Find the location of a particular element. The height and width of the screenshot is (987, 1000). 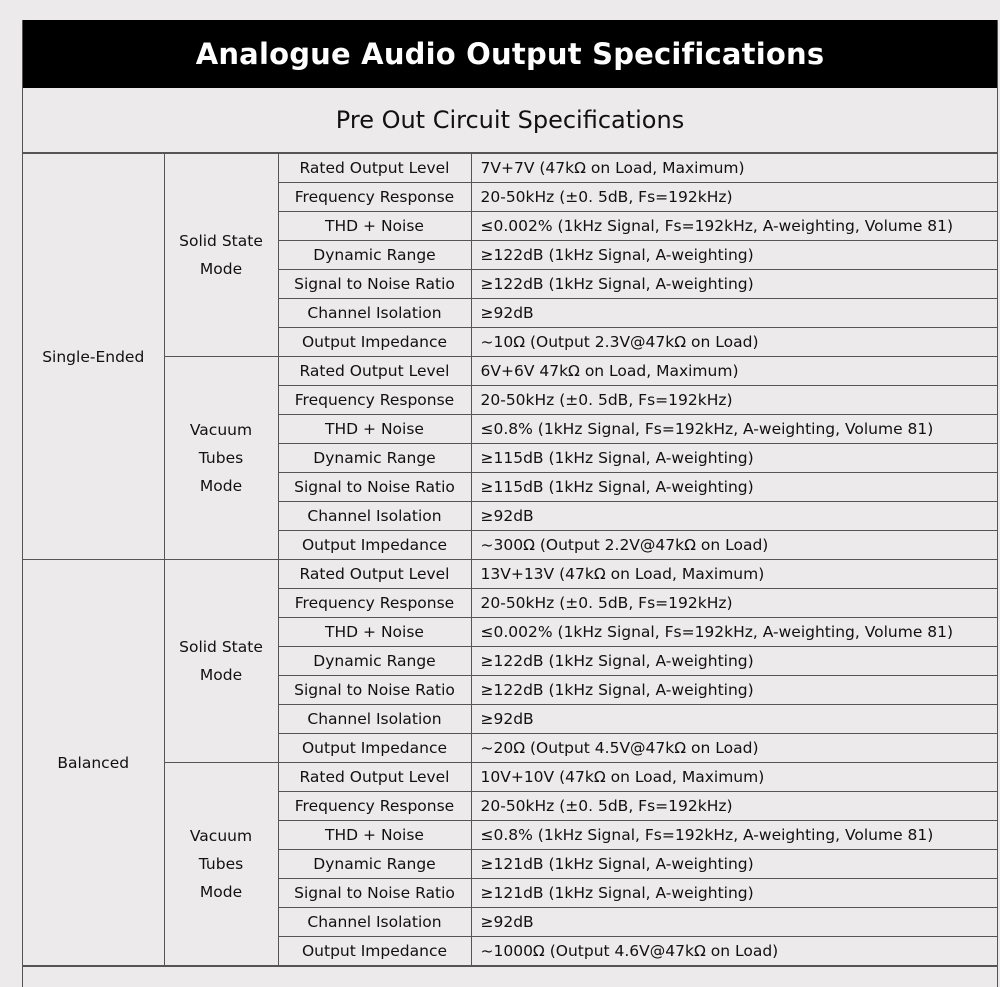

value-cell: 6V+6V 47kΩ on Load, Maximum) is located at coordinates (733, 371).